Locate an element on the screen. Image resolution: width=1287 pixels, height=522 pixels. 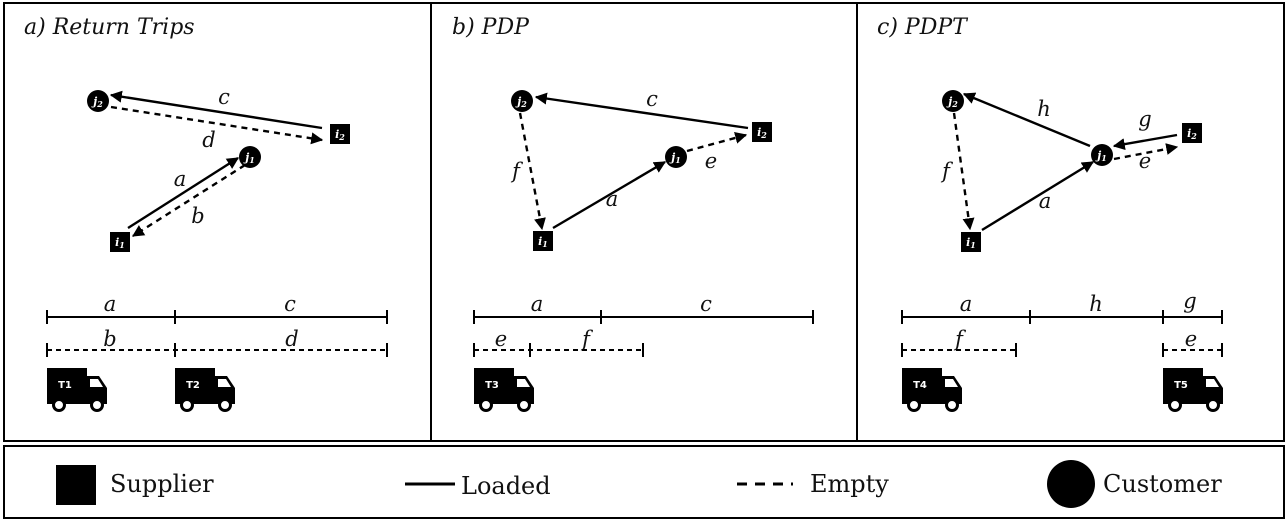
edge-label-b: b is located at coordinates (197, 216).